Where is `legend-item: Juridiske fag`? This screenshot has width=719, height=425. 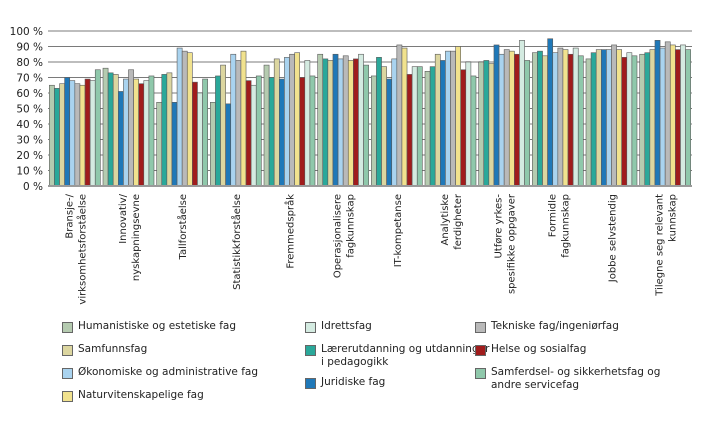 legend-item: Juridiske fag is located at coordinates (345, 382).